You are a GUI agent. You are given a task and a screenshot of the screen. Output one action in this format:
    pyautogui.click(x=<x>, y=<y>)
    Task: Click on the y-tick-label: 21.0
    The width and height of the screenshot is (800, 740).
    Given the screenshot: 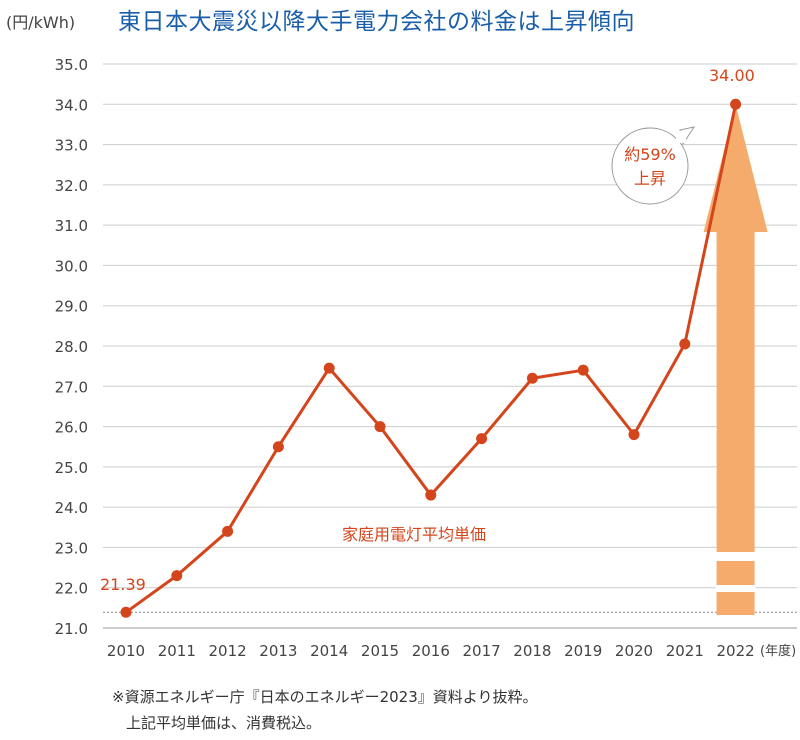 What is the action you would take?
    pyautogui.click(x=71, y=629)
    